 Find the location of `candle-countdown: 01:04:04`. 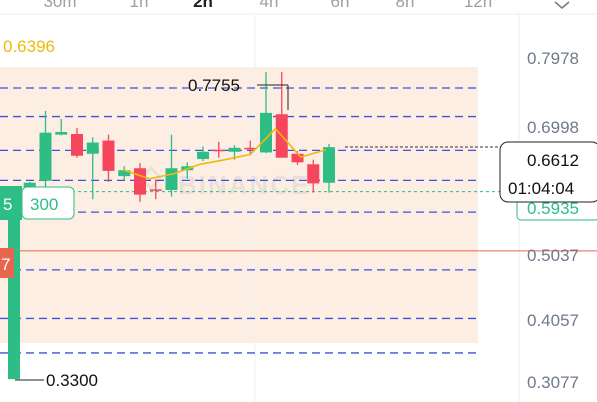

candle-countdown: 01:04:04 is located at coordinates (541, 188).